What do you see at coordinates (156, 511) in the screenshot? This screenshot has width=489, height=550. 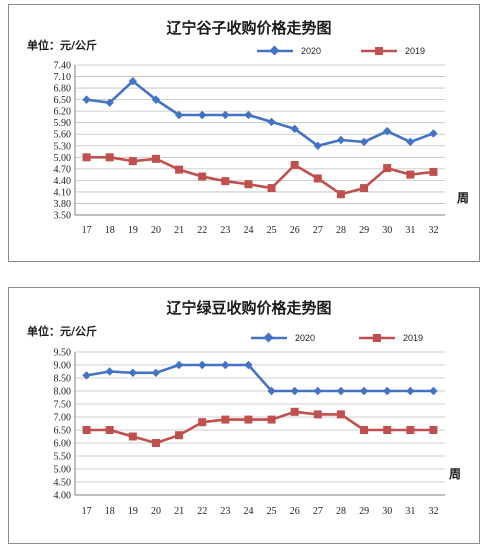 I see `x-tick-label: 20` at bounding box center [156, 511].